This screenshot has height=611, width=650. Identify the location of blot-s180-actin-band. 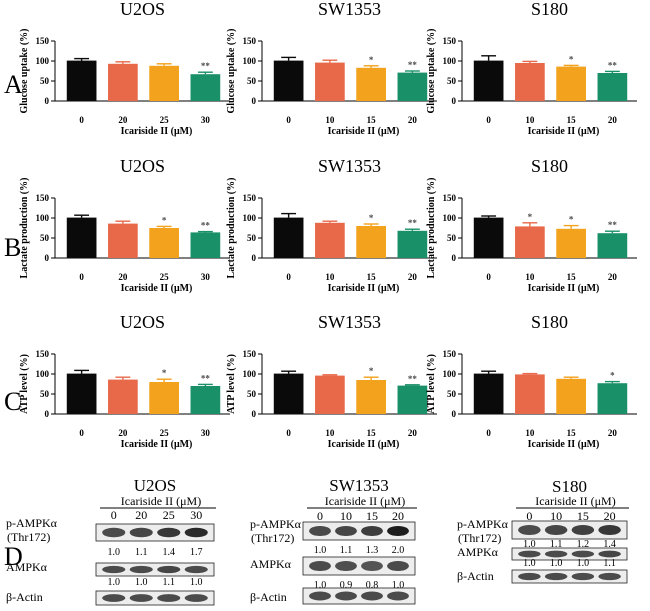
(556, 576).